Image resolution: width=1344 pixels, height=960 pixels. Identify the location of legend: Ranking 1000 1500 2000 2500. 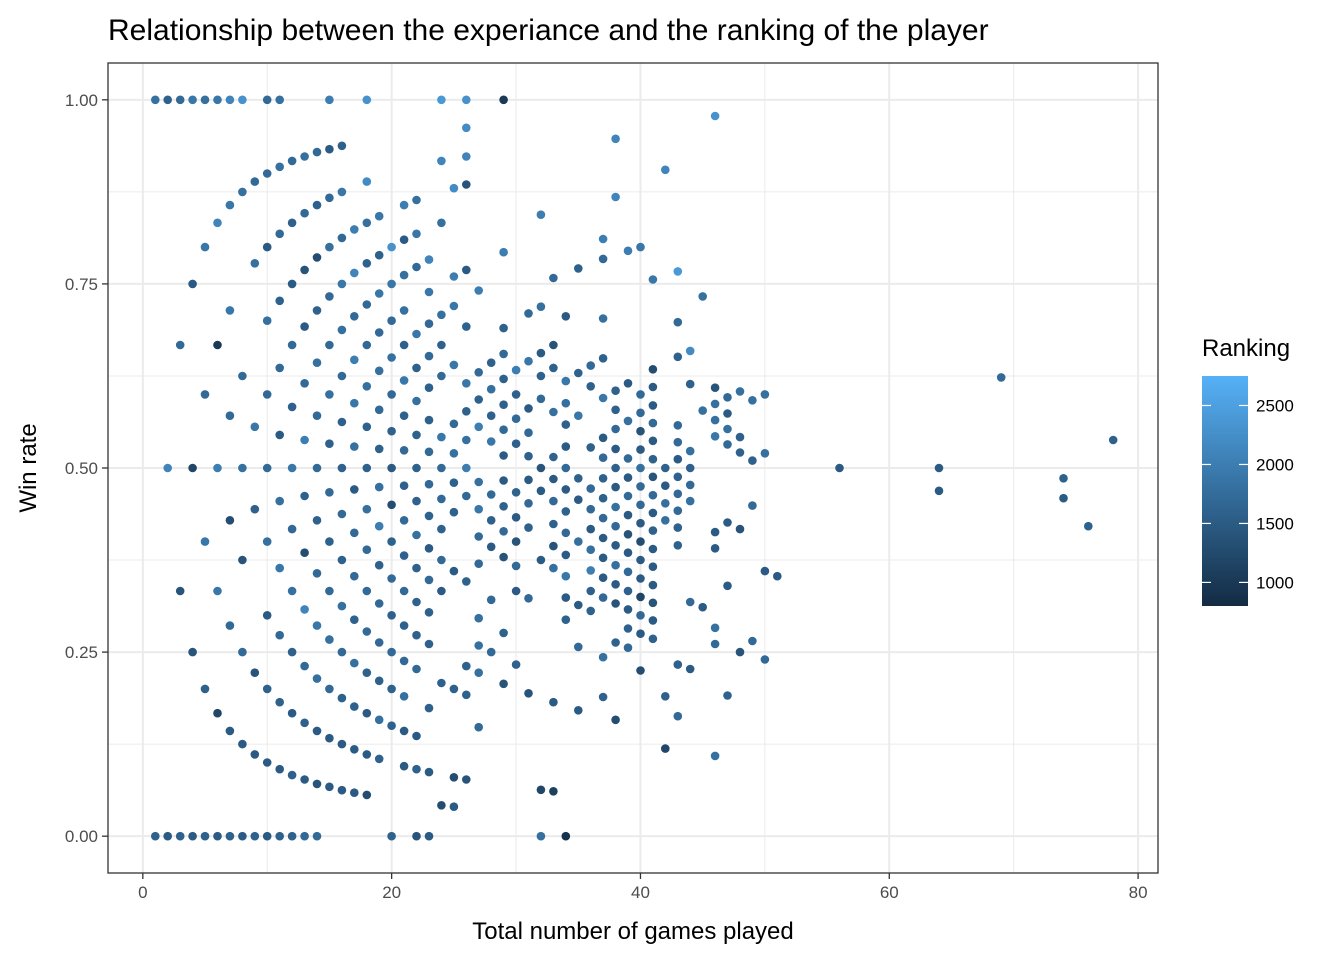
(1248, 470).